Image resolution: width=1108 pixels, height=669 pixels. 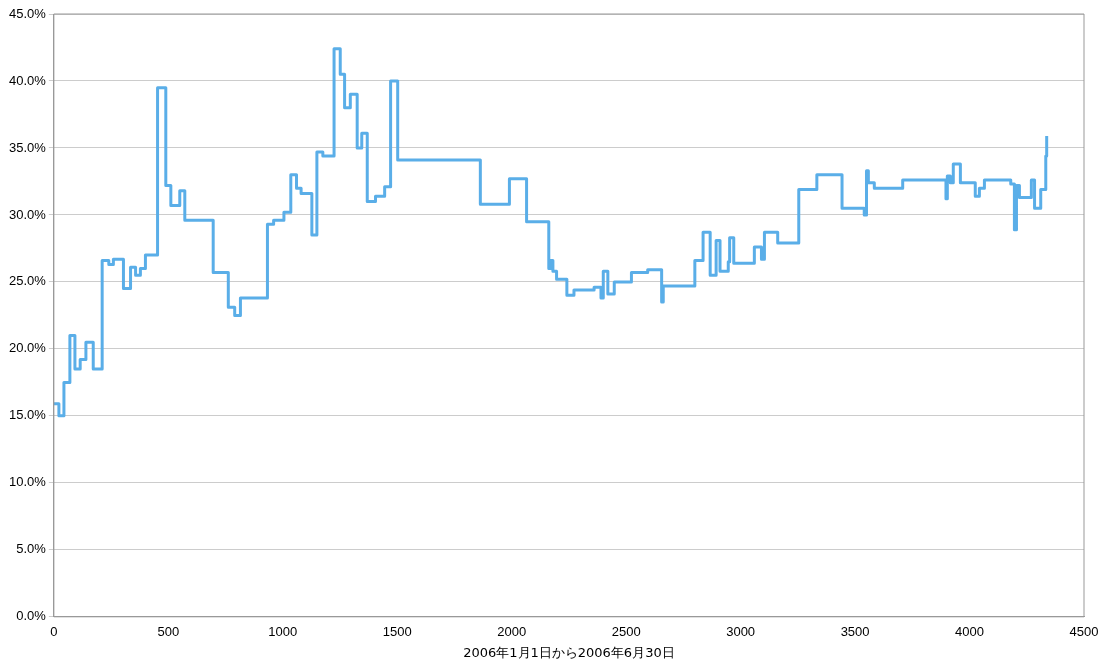 What do you see at coordinates (397, 632) in the screenshot?
I see `x-tick-label: 1500` at bounding box center [397, 632].